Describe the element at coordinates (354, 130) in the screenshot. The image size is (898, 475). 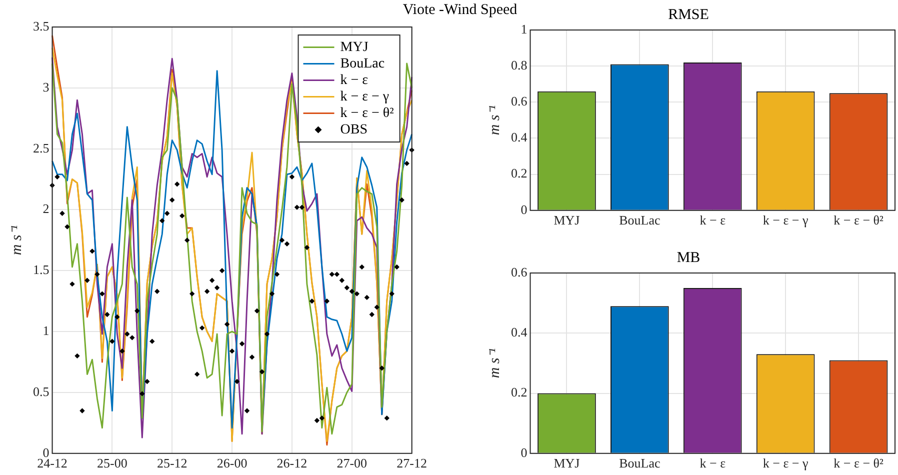
I see `legend-label: OBS` at that location.